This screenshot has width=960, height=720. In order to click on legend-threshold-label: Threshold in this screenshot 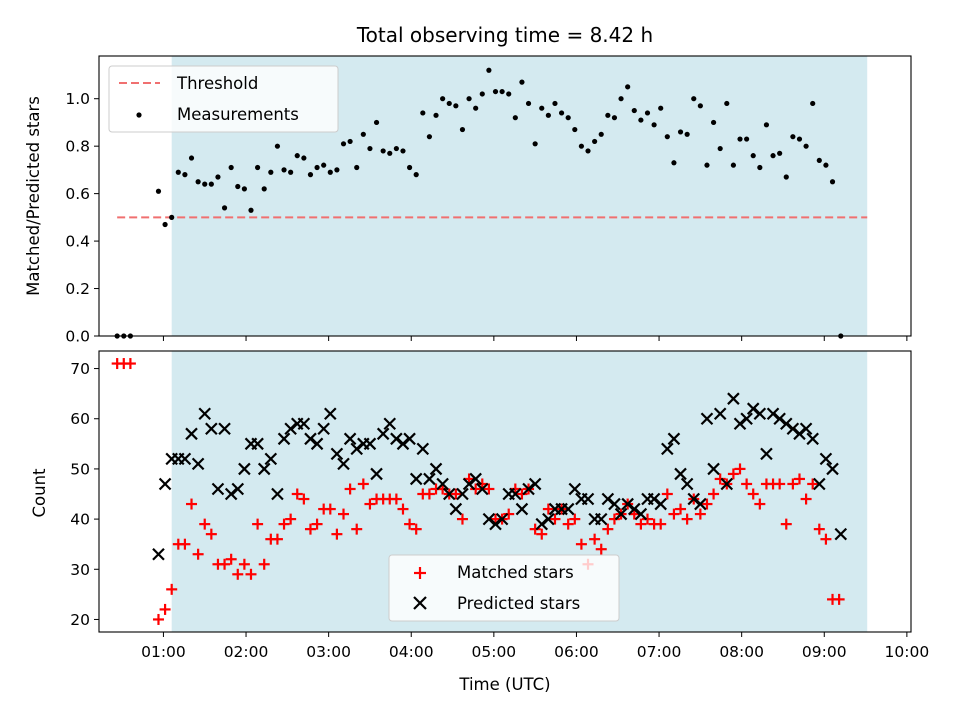, I will do `click(217, 83)`.